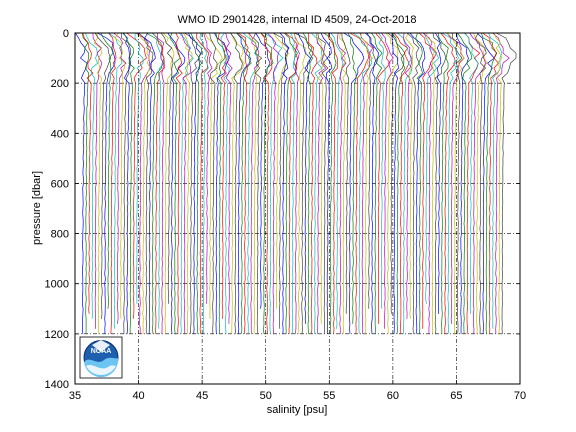  What do you see at coordinates (66, 34) in the screenshot?
I see `y-tick-label: 0` at bounding box center [66, 34].